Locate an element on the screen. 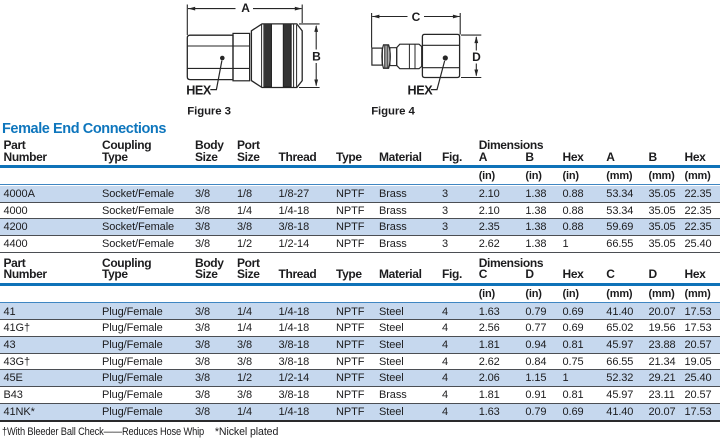 This screenshot has width=720, height=441. svg-text: A is located at coordinates (245, 8).